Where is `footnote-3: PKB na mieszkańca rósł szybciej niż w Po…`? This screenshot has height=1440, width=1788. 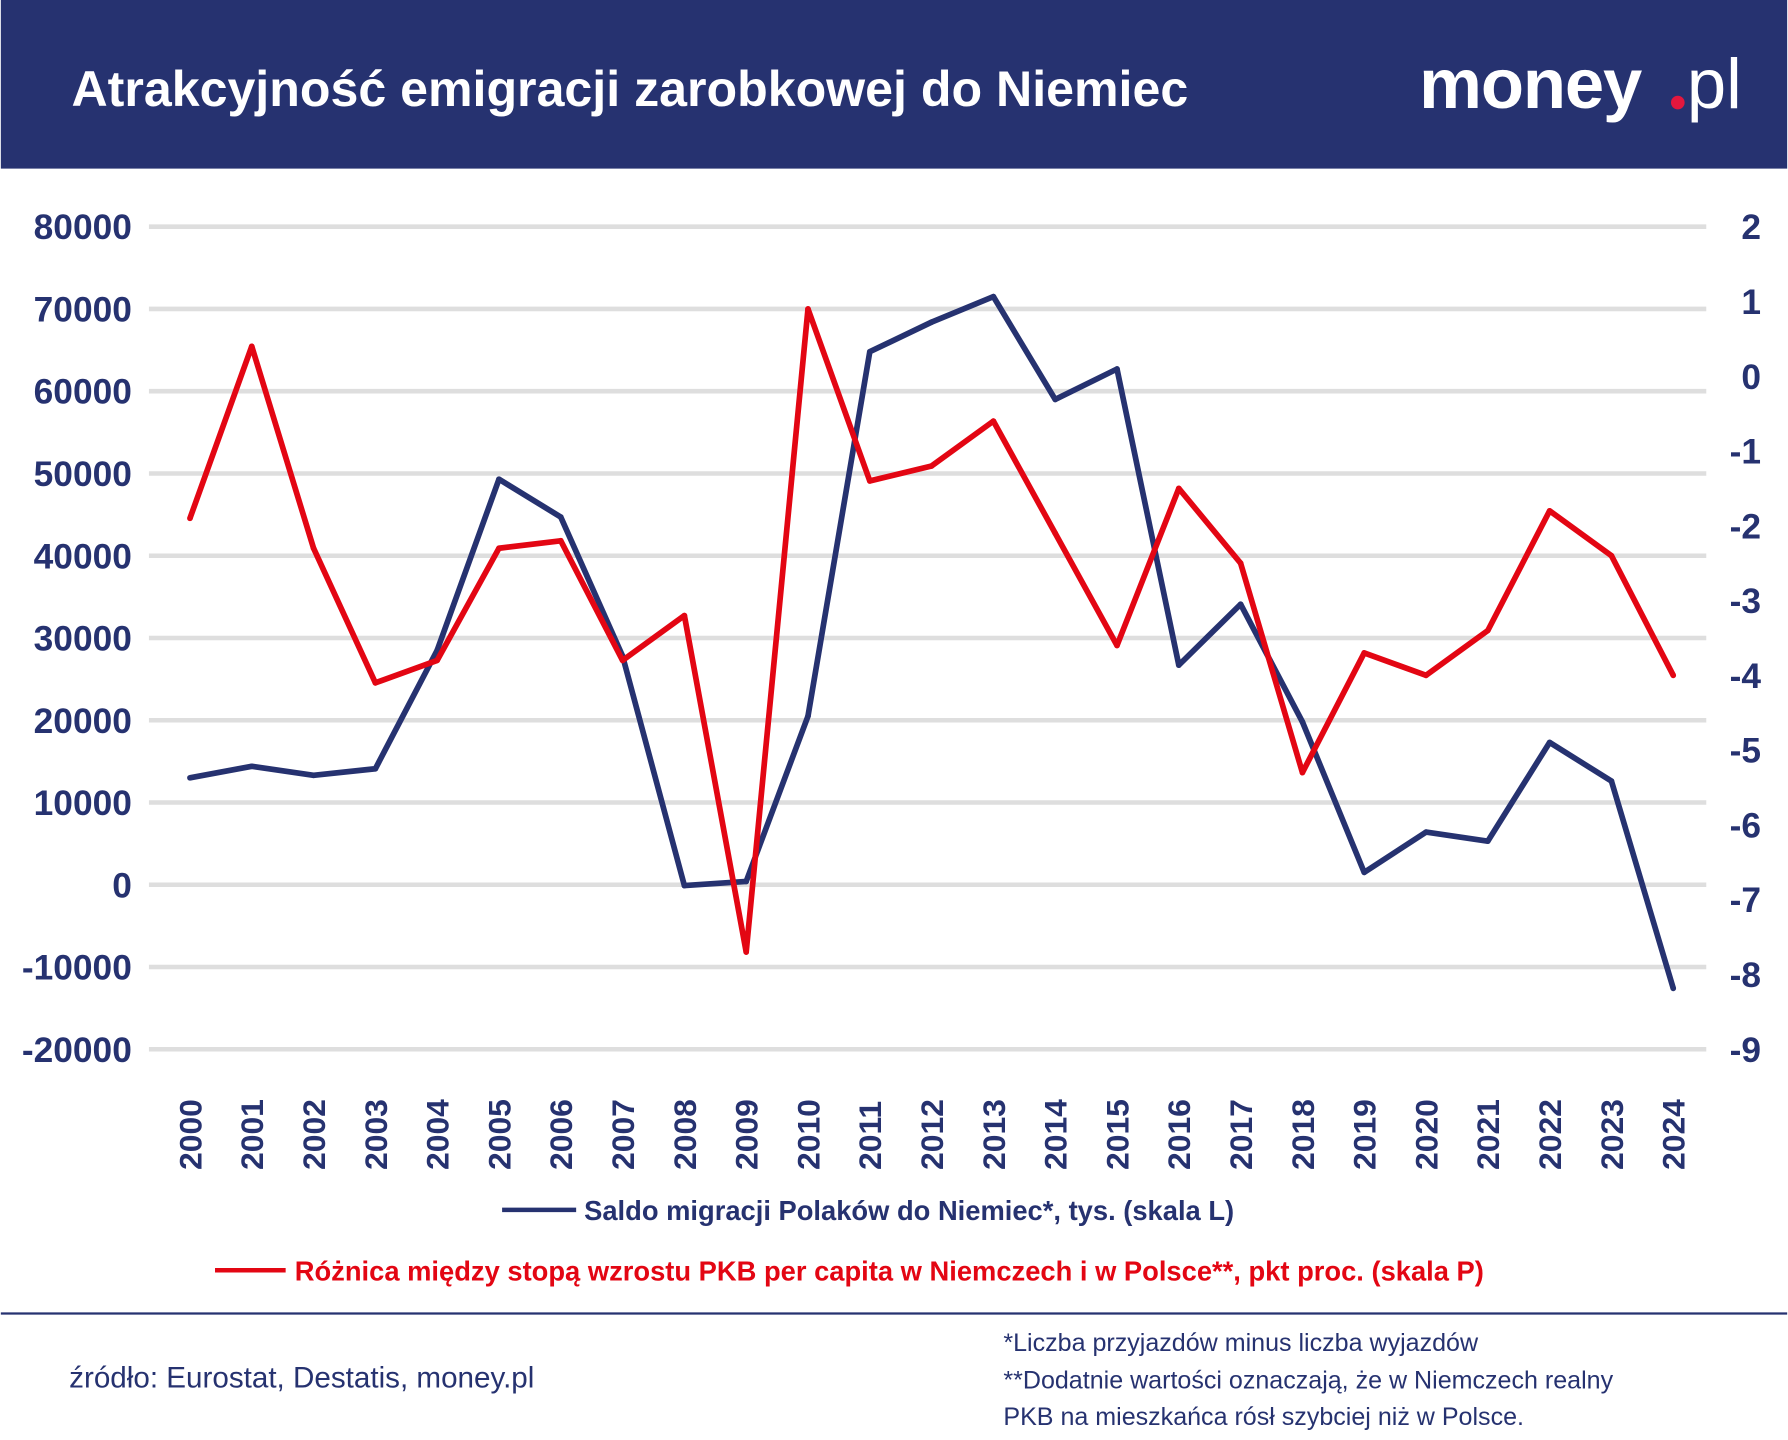
footnote-3: PKB na mieszkańca rósł szybciej niż w Po… is located at coordinates (1263, 1417).